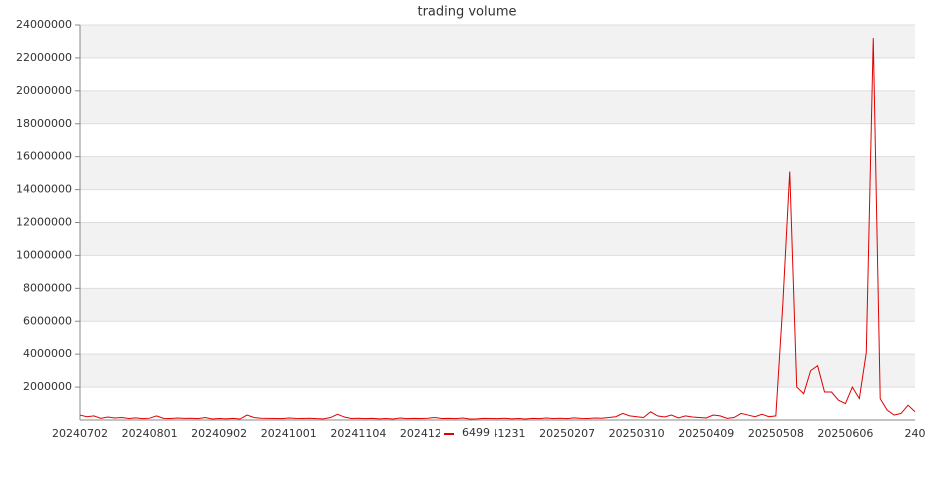  What do you see at coordinates (44, 123) in the screenshot?
I see `y-tick-label: 18000000` at bounding box center [44, 123].